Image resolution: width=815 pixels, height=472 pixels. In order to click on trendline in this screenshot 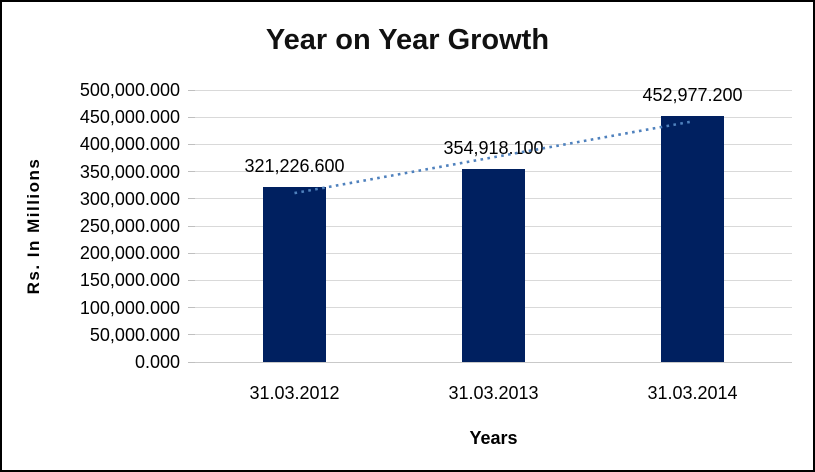, I will do `click(493, 157)`.